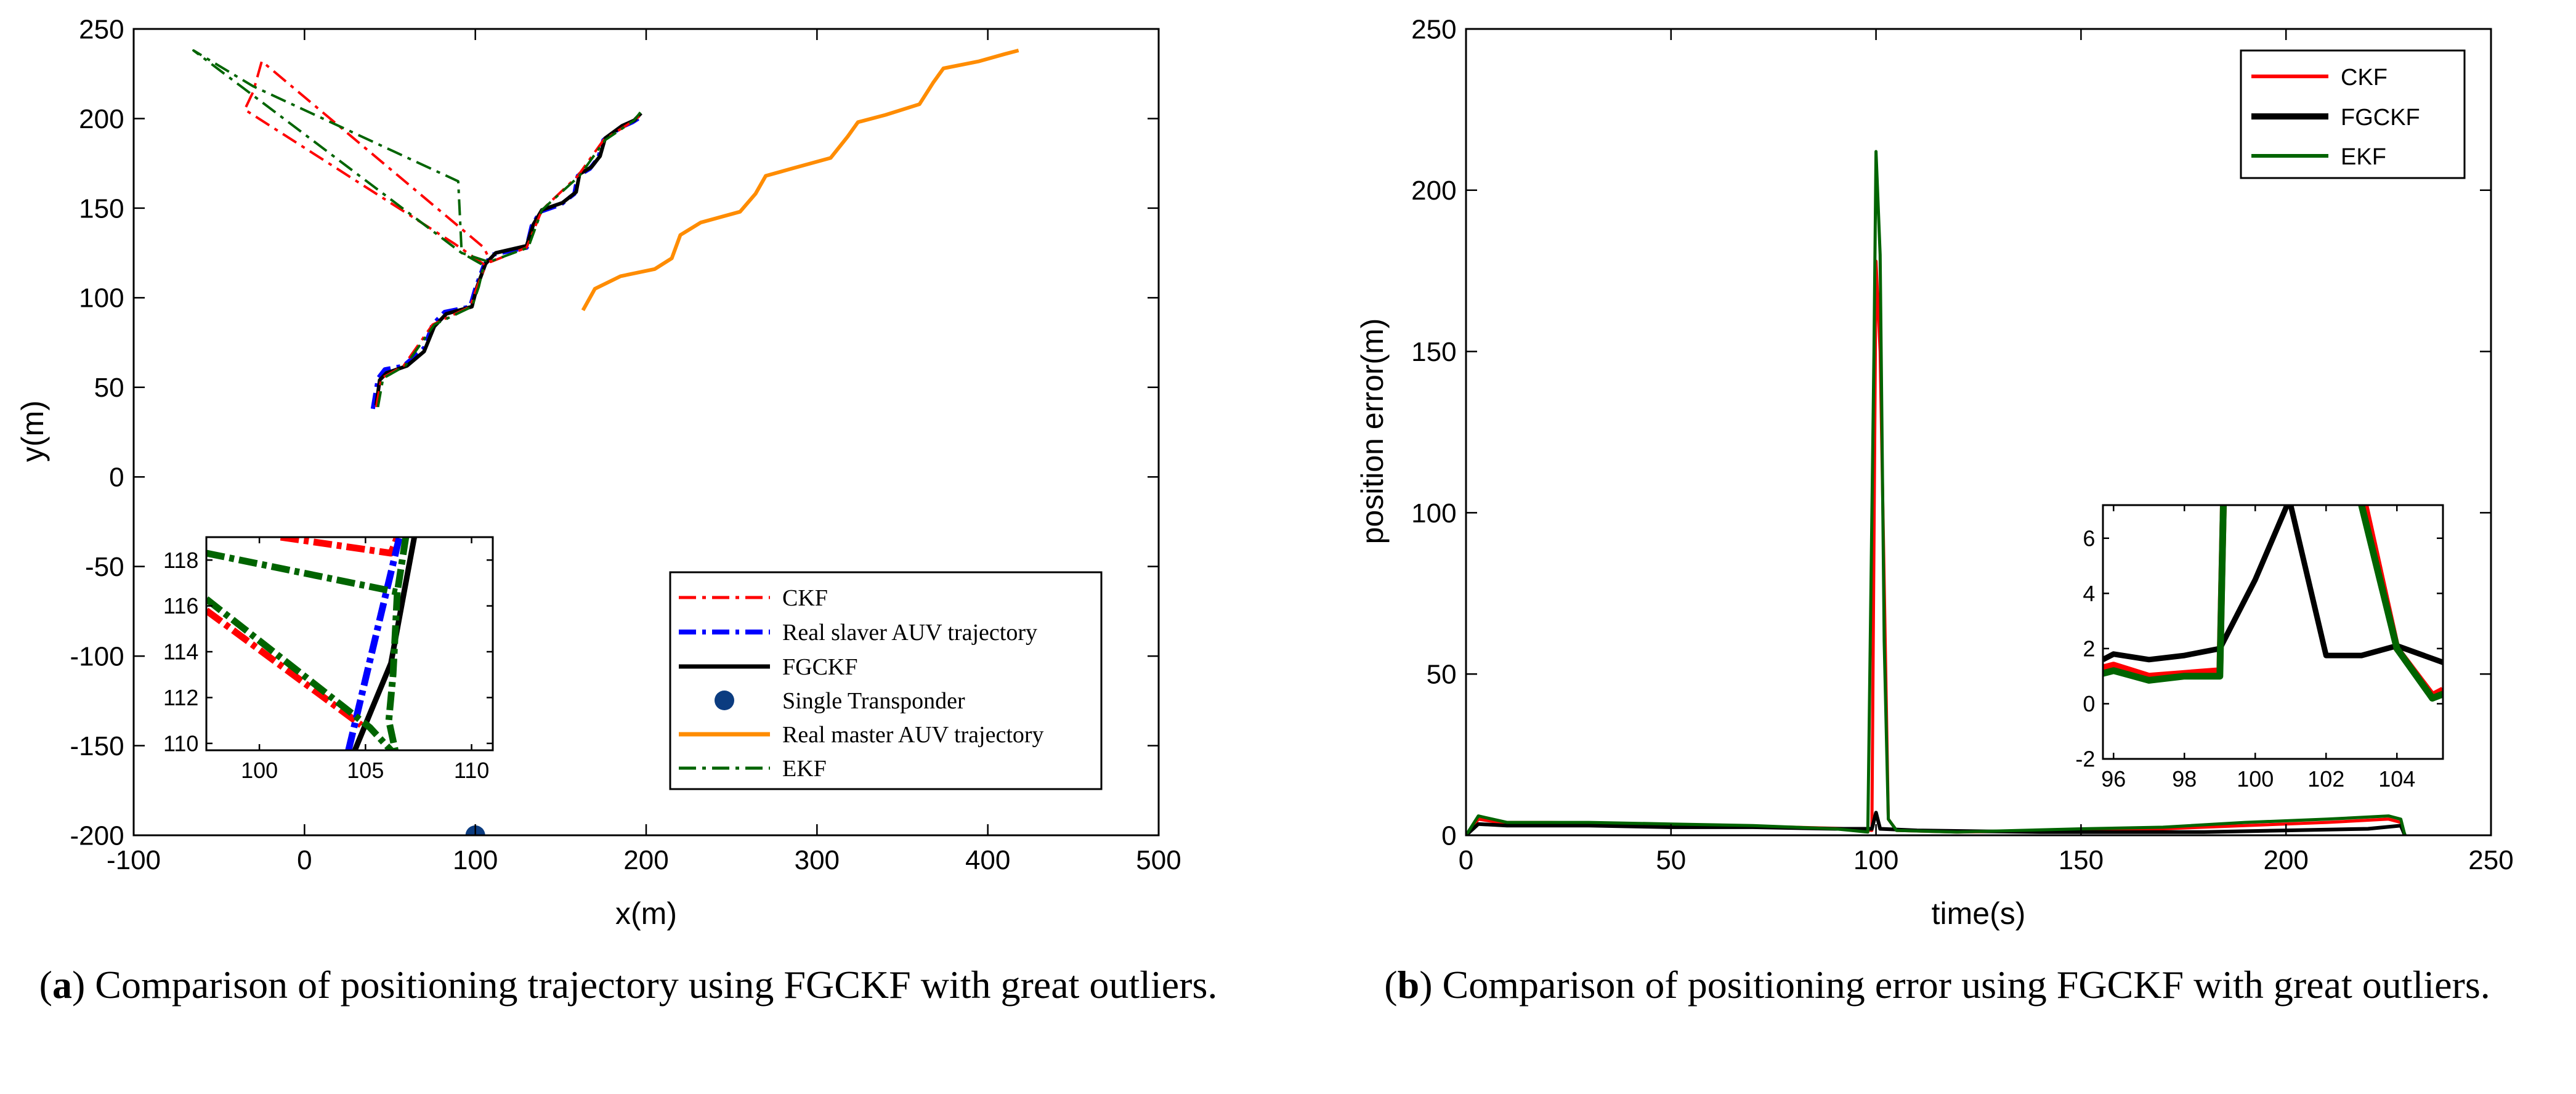 This screenshot has height=1094, width=2576. I want to click on error-ytick-label: 250, so click(1433, 29).